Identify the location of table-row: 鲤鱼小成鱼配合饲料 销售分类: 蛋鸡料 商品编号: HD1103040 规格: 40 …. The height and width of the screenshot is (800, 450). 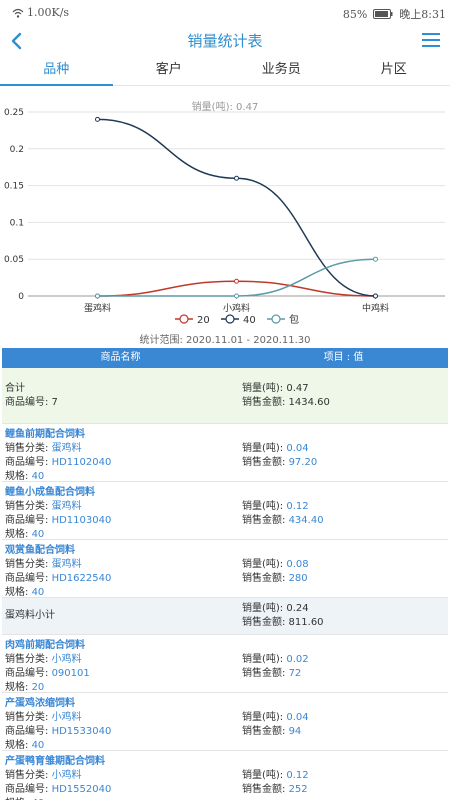
(225, 511).